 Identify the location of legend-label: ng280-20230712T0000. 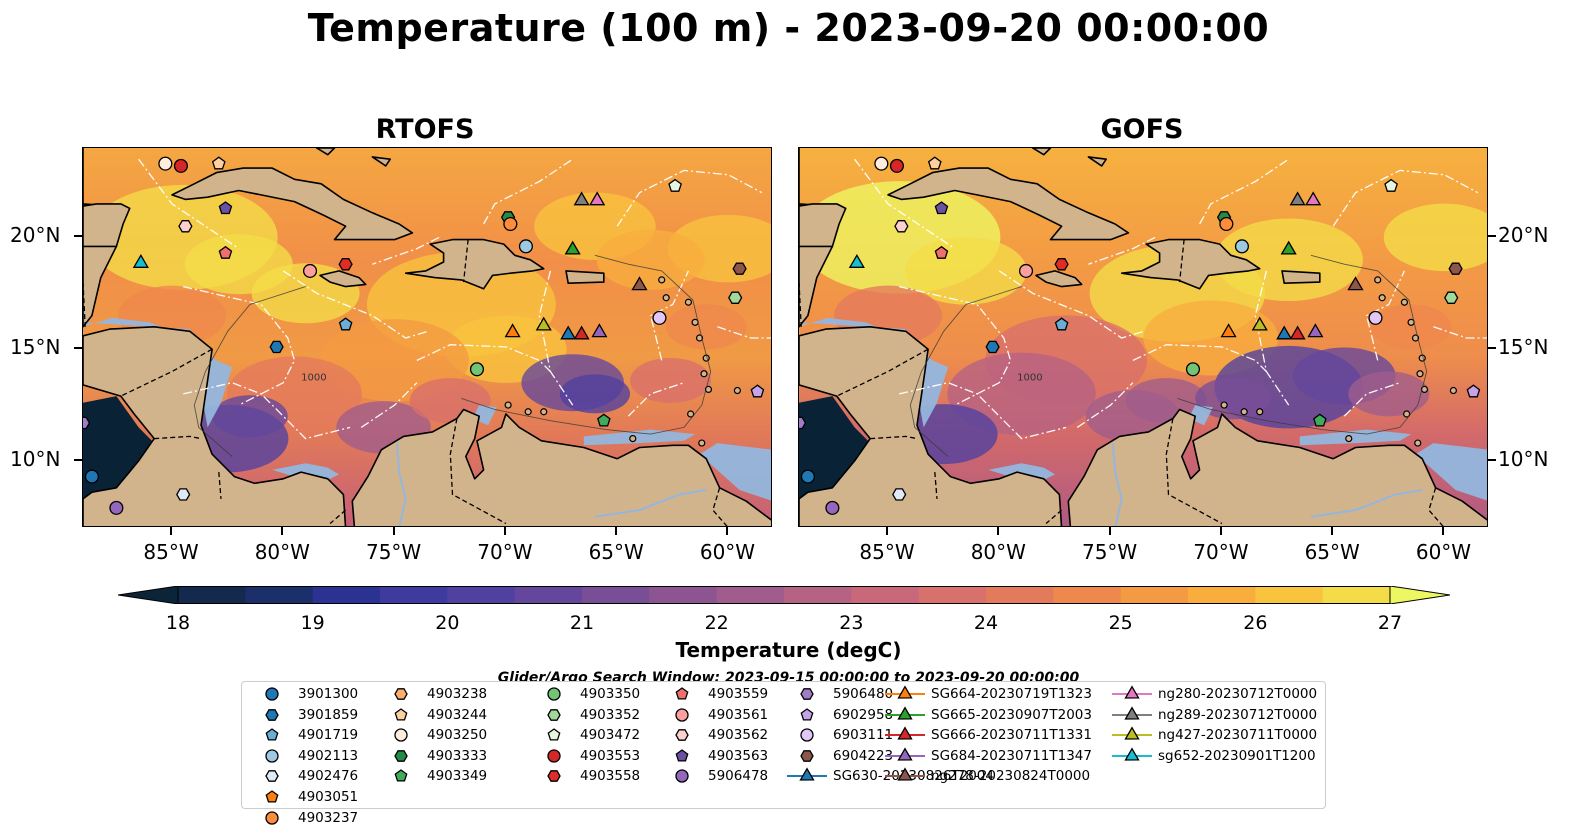
(1238, 694).